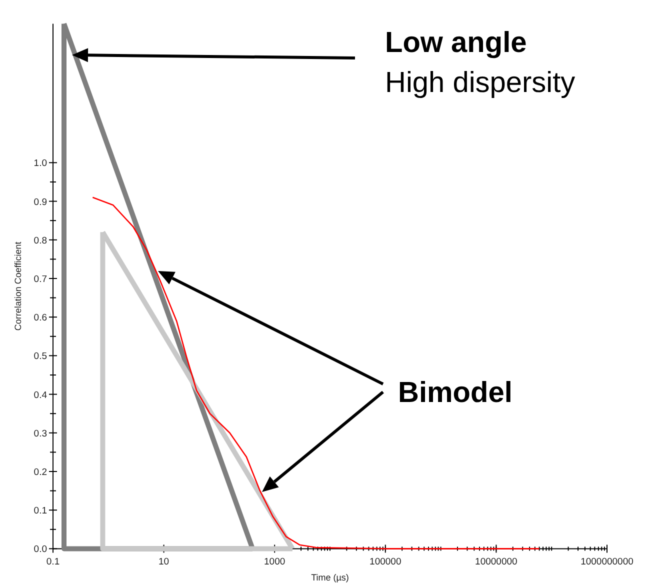 This screenshot has height=588, width=660. I want to click on x-axis-title: Time (µs), so click(330, 577).